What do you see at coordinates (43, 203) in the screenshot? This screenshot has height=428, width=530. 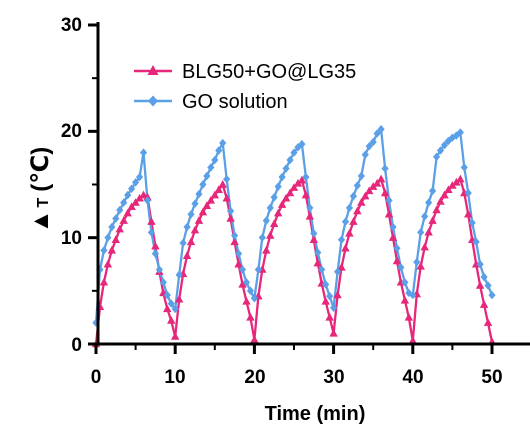 I see `y-axis-title-letter: T` at bounding box center [43, 203].